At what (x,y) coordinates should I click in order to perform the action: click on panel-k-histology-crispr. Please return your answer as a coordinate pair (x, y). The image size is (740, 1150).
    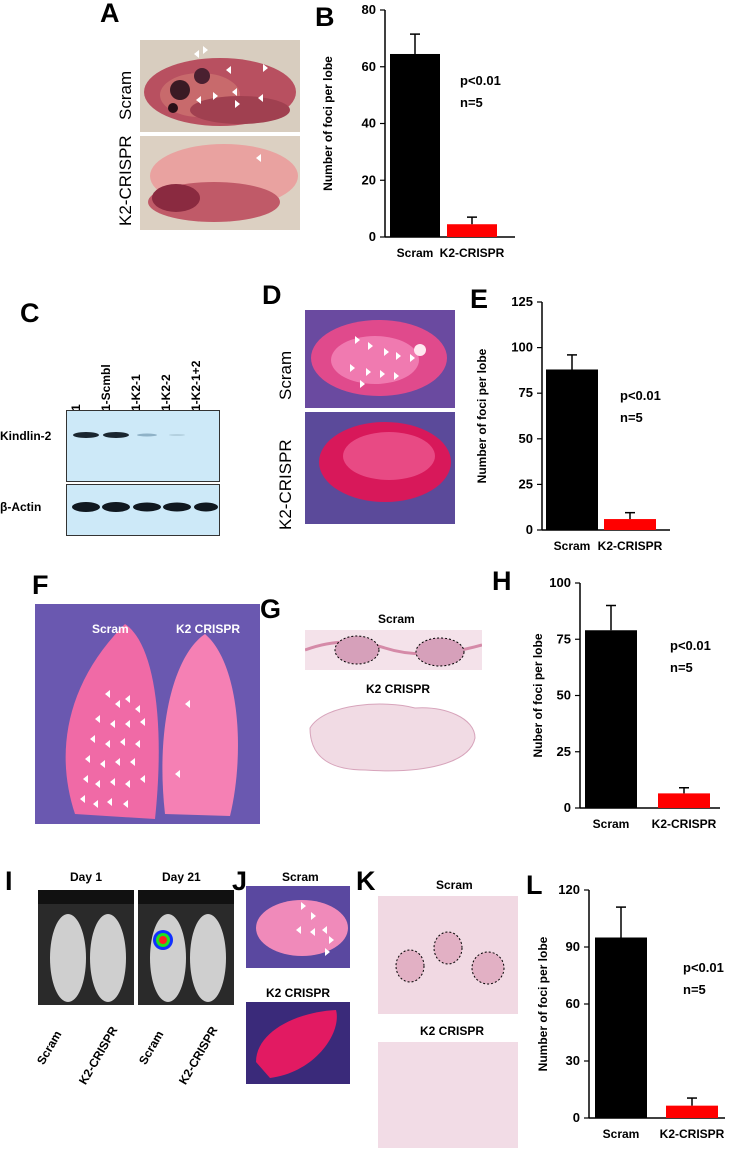
    Looking at the image, I should click on (448, 1095).